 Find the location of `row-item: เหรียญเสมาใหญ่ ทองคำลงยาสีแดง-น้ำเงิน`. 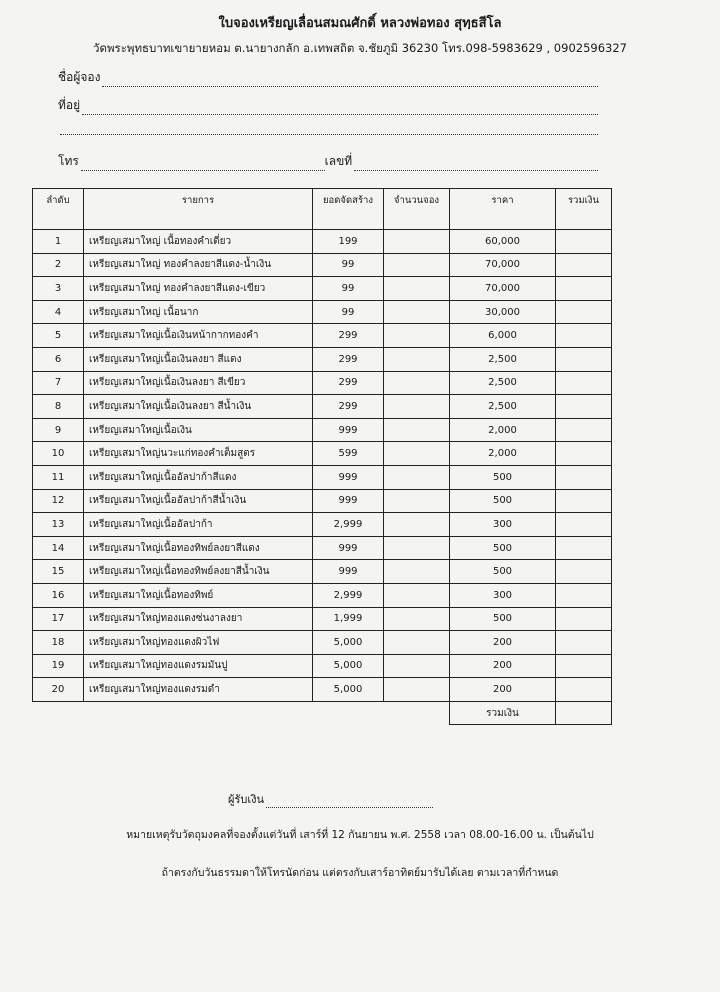

row-item: เหรียญเสมาใหญ่ ทองคำลงยาสีแดง-น้ำเงิน is located at coordinates (198, 265).